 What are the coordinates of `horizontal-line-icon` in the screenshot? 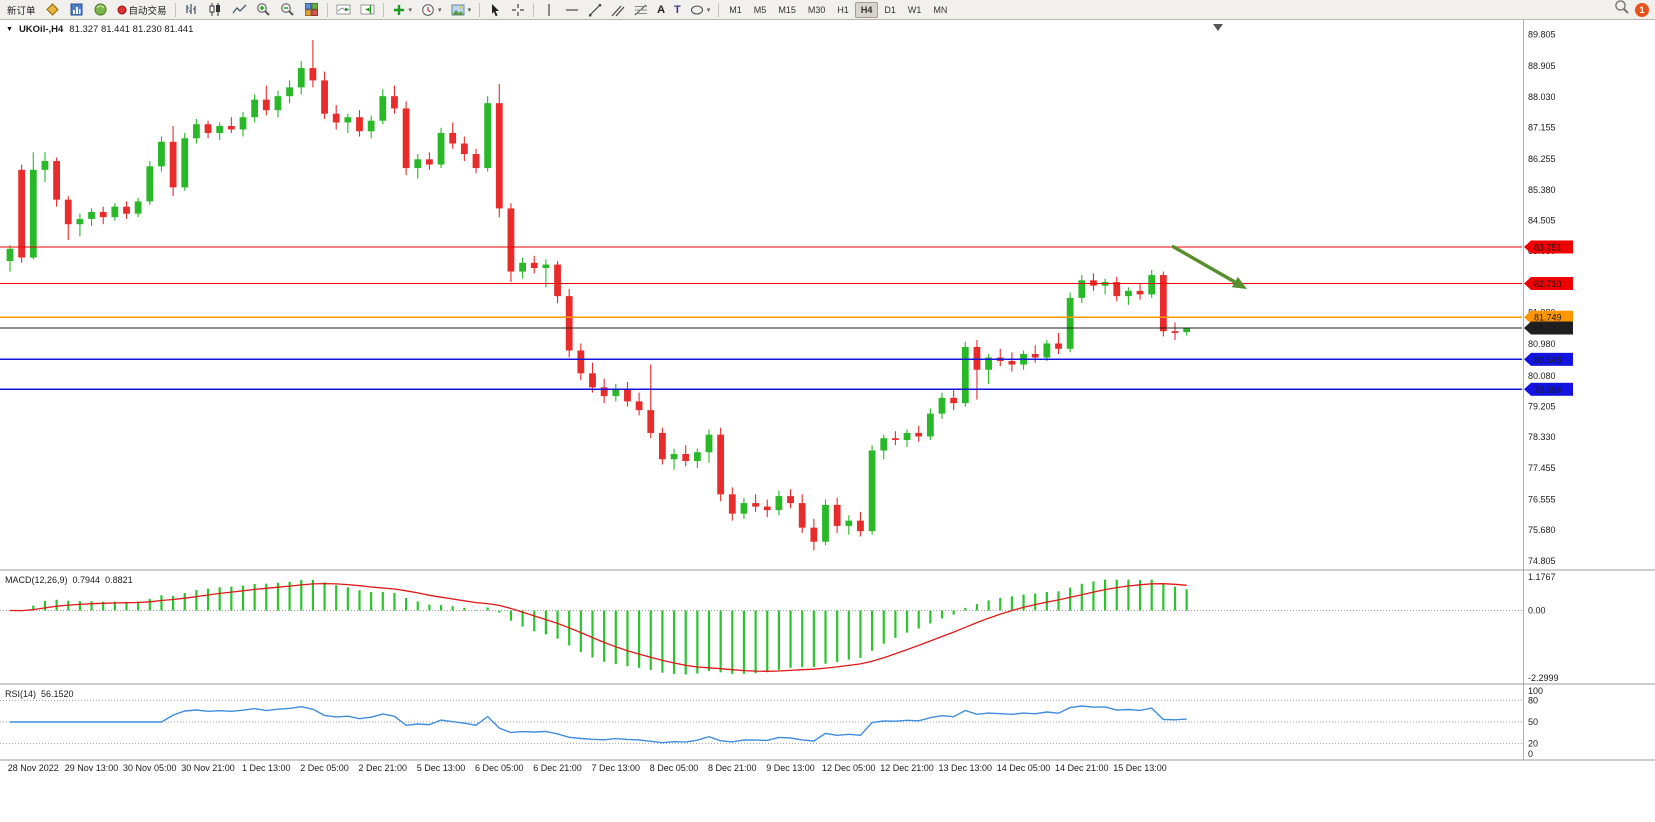 It's located at (572, 9).